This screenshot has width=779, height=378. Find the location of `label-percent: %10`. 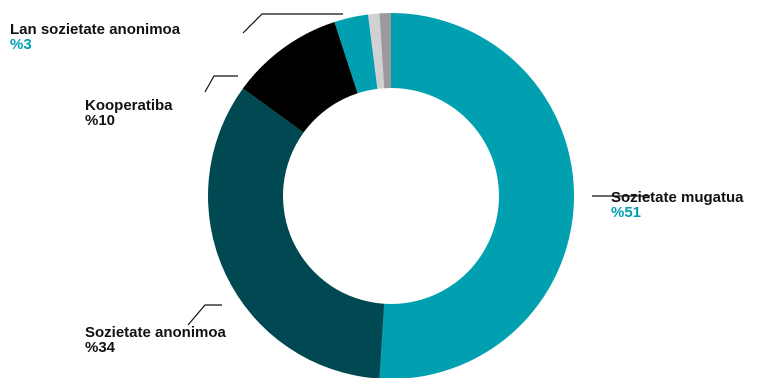

label-percent: %10 is located at coordinates (100, 120).